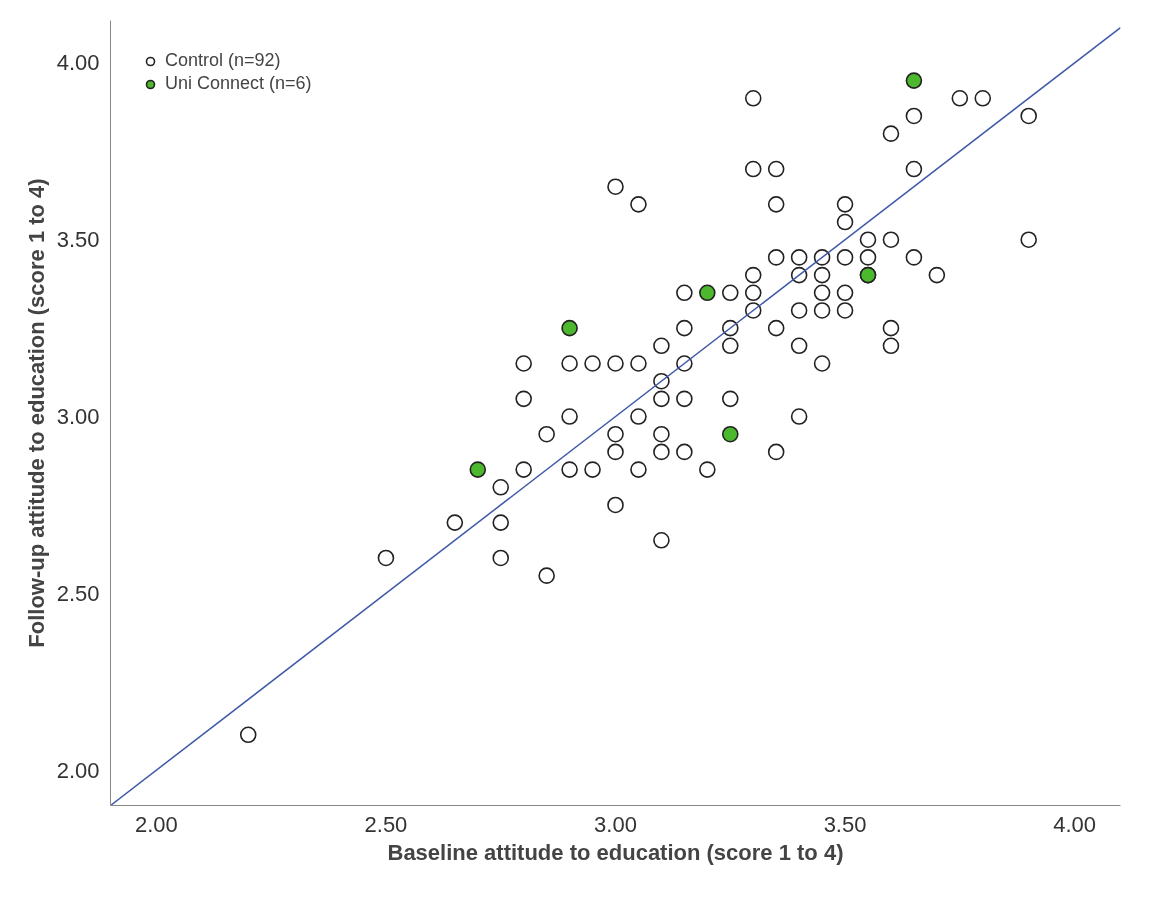  What do you see at coordinates (36, 413) in the screenshot?
I see `y-axis-title: Follow-up attitude to education (score 1 to 4)` at bounding box center [36, 413].